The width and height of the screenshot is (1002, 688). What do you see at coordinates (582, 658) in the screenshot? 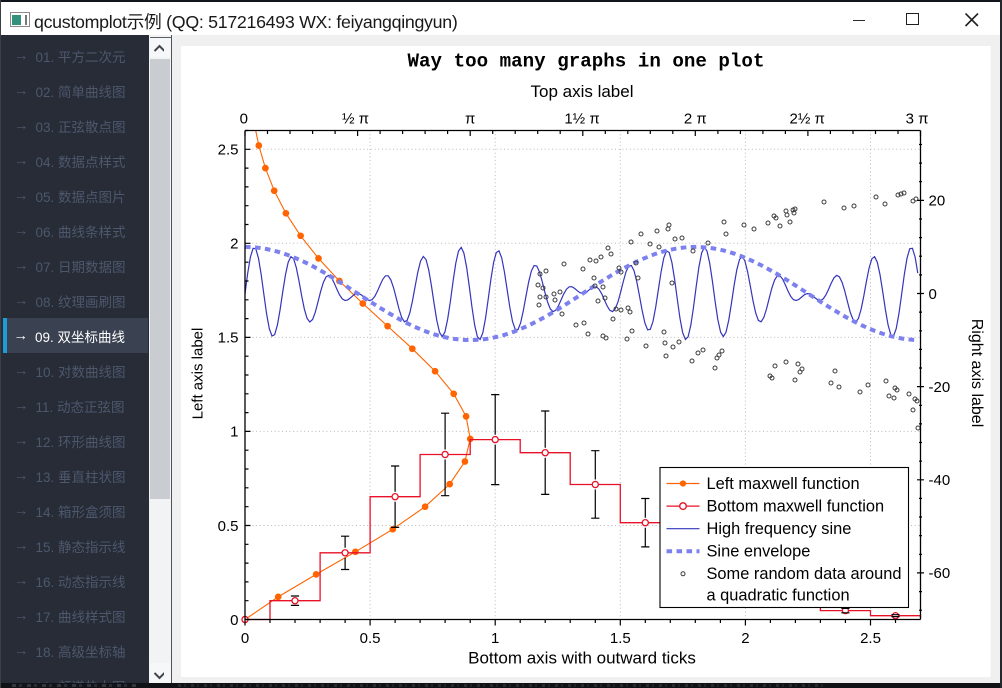
I see `svg-text: Bottom axis with outward ticks` at bounding box center [582, 658].